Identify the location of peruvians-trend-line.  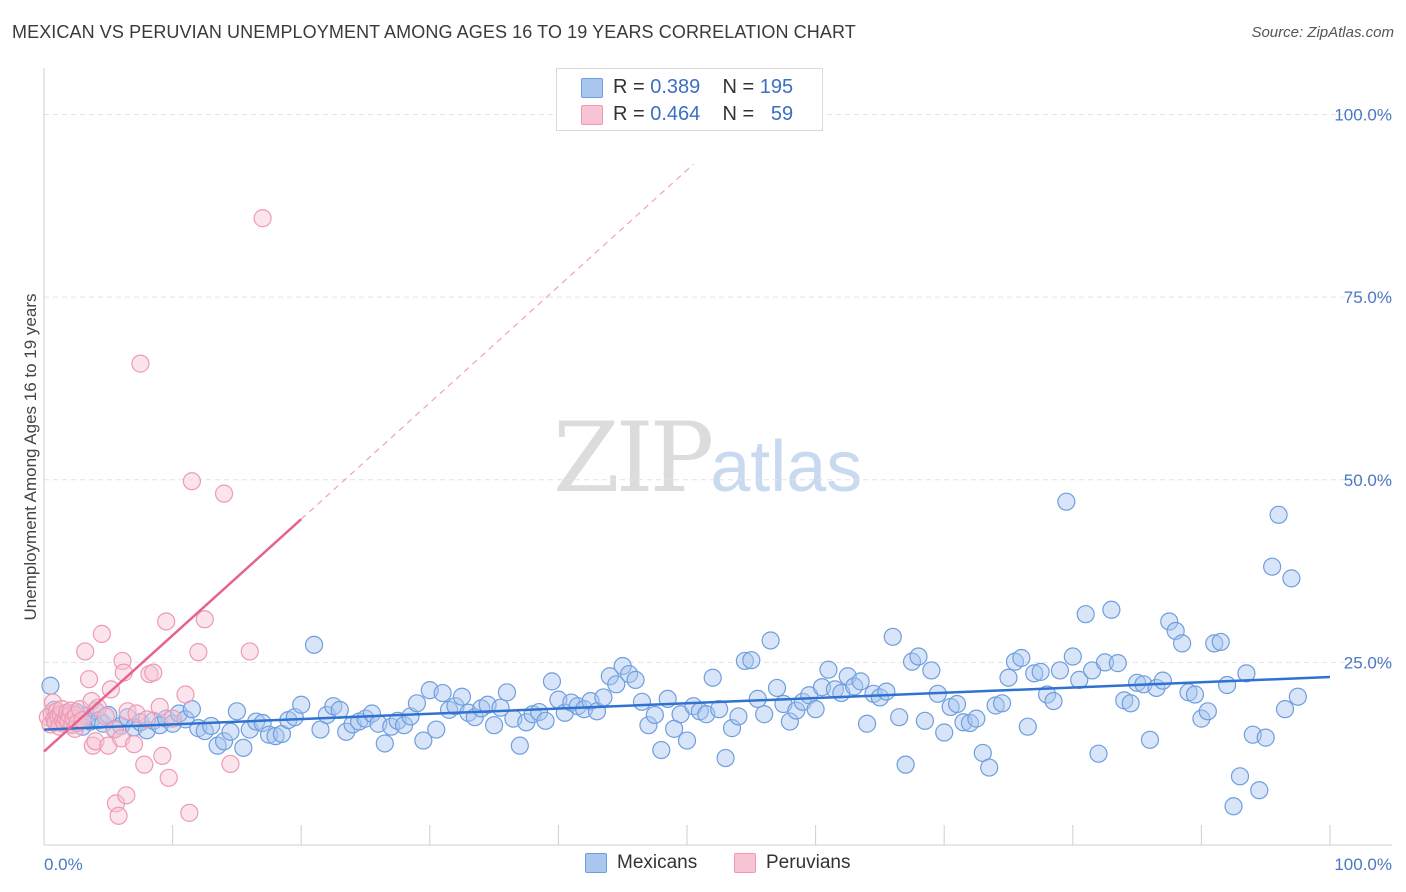
(173, 635).